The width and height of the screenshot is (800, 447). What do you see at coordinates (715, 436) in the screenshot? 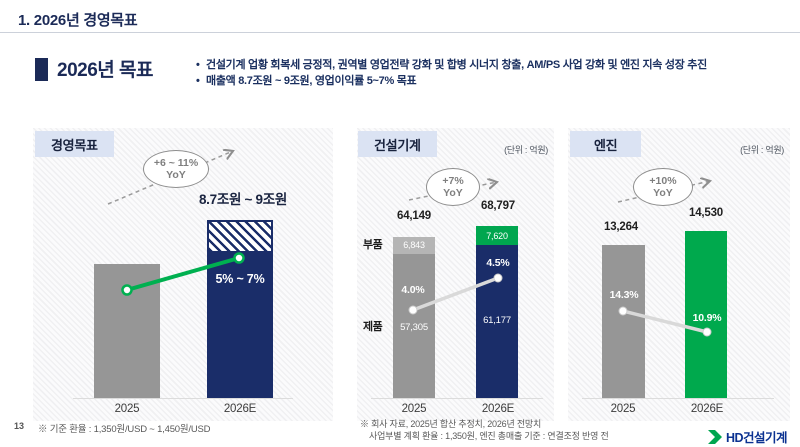
I see `logo-chevron-icon` at bounding box center [715, 436].